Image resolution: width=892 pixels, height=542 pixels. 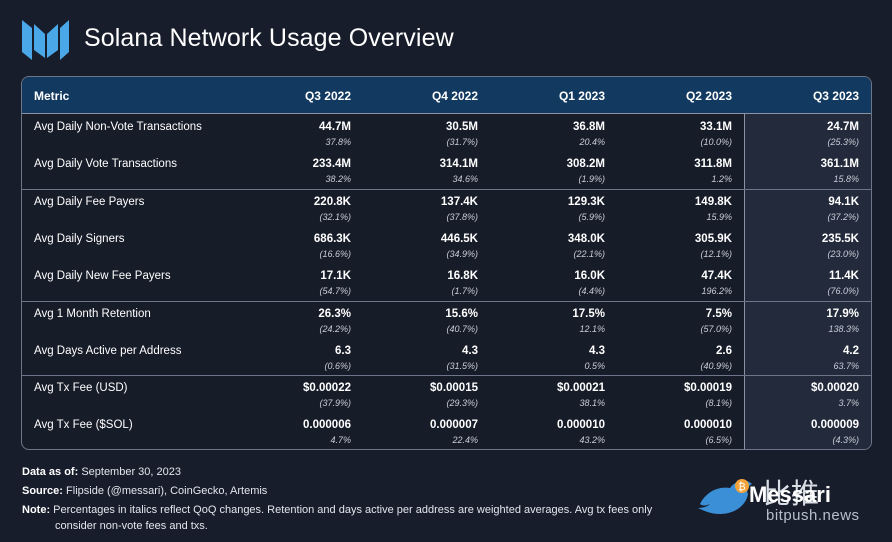 What do you see at coordinates (269, 37) in the screenshot?
I see `page-title: Solana Network Usage Overview` at bounding box center [269, 37].